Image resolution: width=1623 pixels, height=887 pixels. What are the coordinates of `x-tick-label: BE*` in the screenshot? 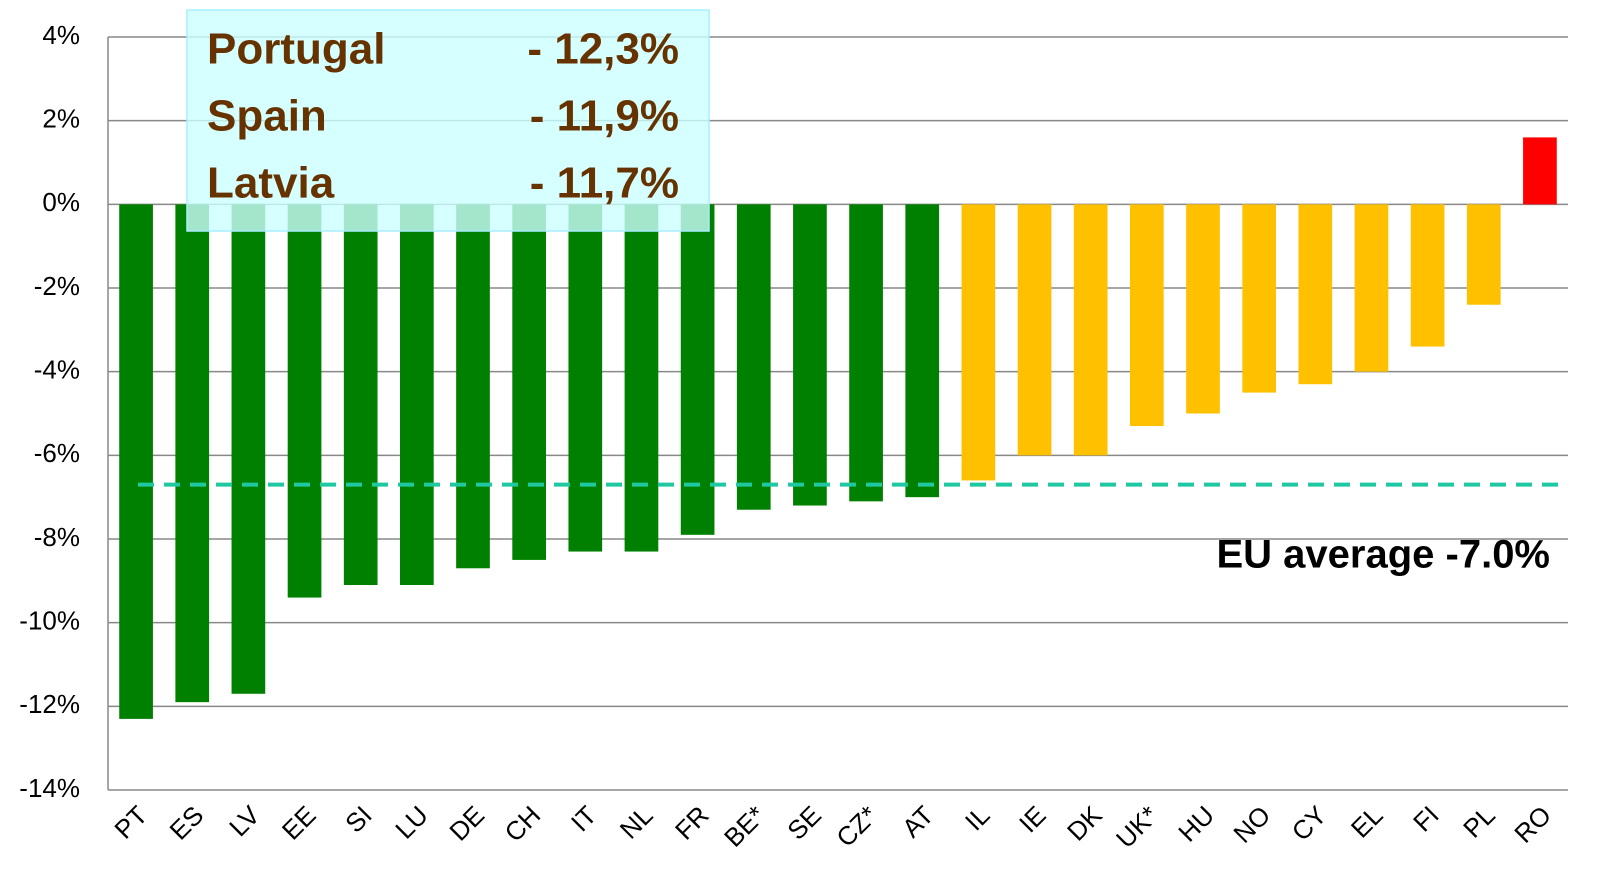 It's located at (744, 826).